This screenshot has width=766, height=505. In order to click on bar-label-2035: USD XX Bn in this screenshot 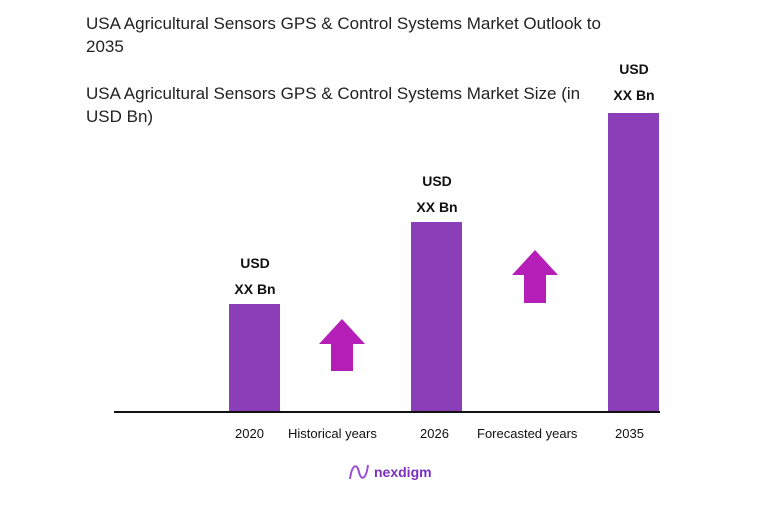, I will do `click(634, 82)`.